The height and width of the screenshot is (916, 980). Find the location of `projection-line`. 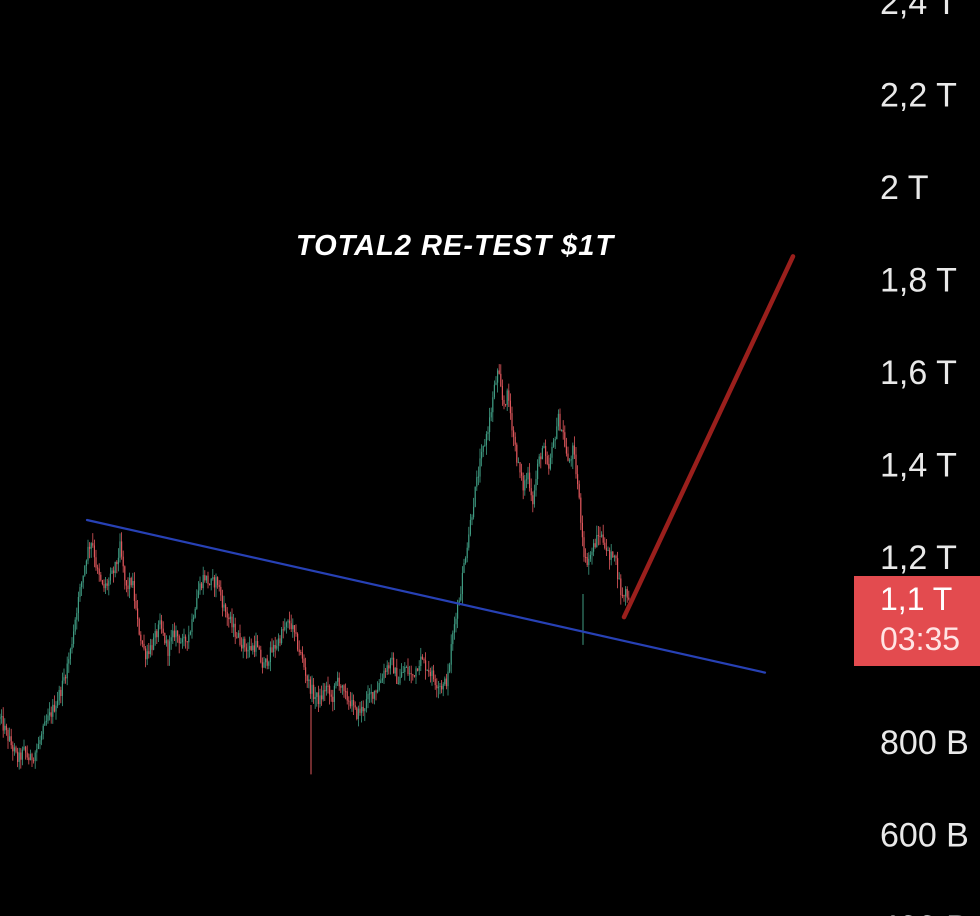

projection-line is located at coordinates (708, 437).